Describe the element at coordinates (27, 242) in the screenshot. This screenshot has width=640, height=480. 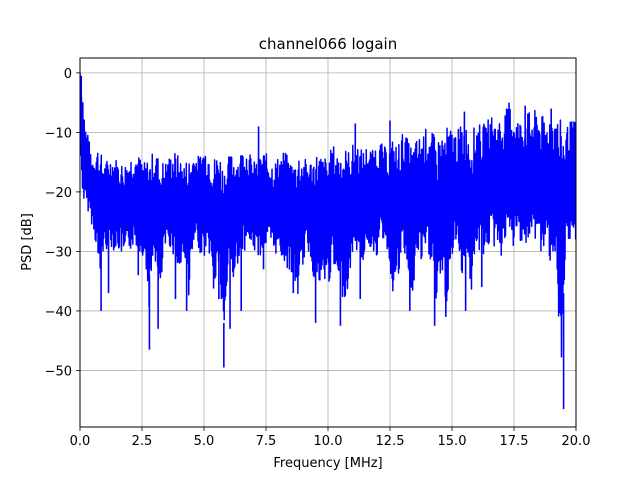
I see `y-axis-label: PSD [dB]` at that location.